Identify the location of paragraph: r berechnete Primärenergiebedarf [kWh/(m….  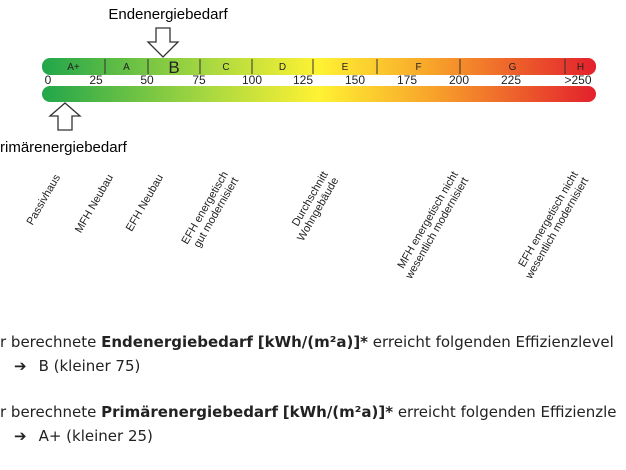
(308, 412).